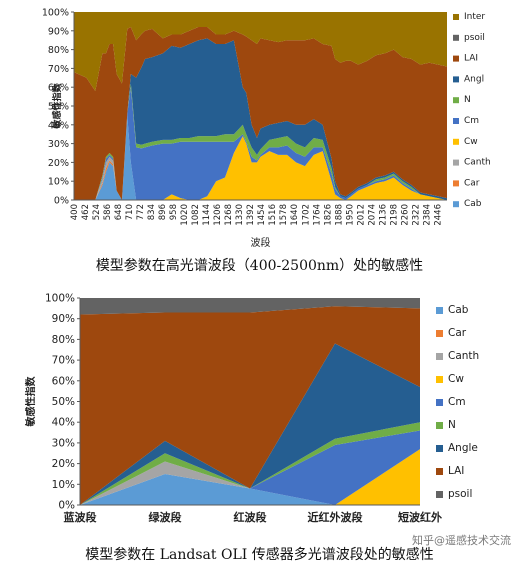 The image size is (519, 566). I want to click on y-tick-label: 60%, so click(63, 381).